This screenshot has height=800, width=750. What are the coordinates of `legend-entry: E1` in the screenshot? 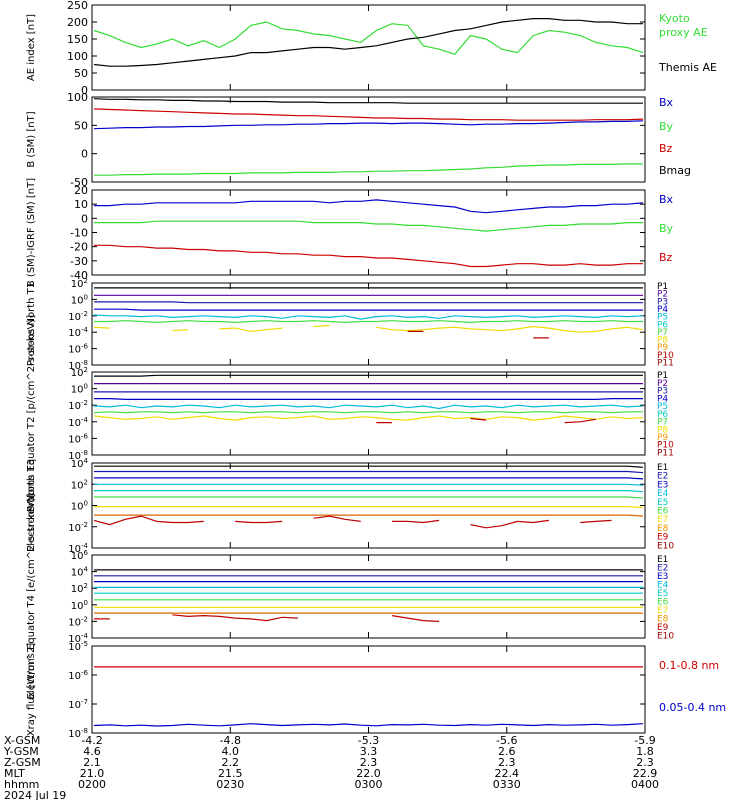 It's located at (662, 468).